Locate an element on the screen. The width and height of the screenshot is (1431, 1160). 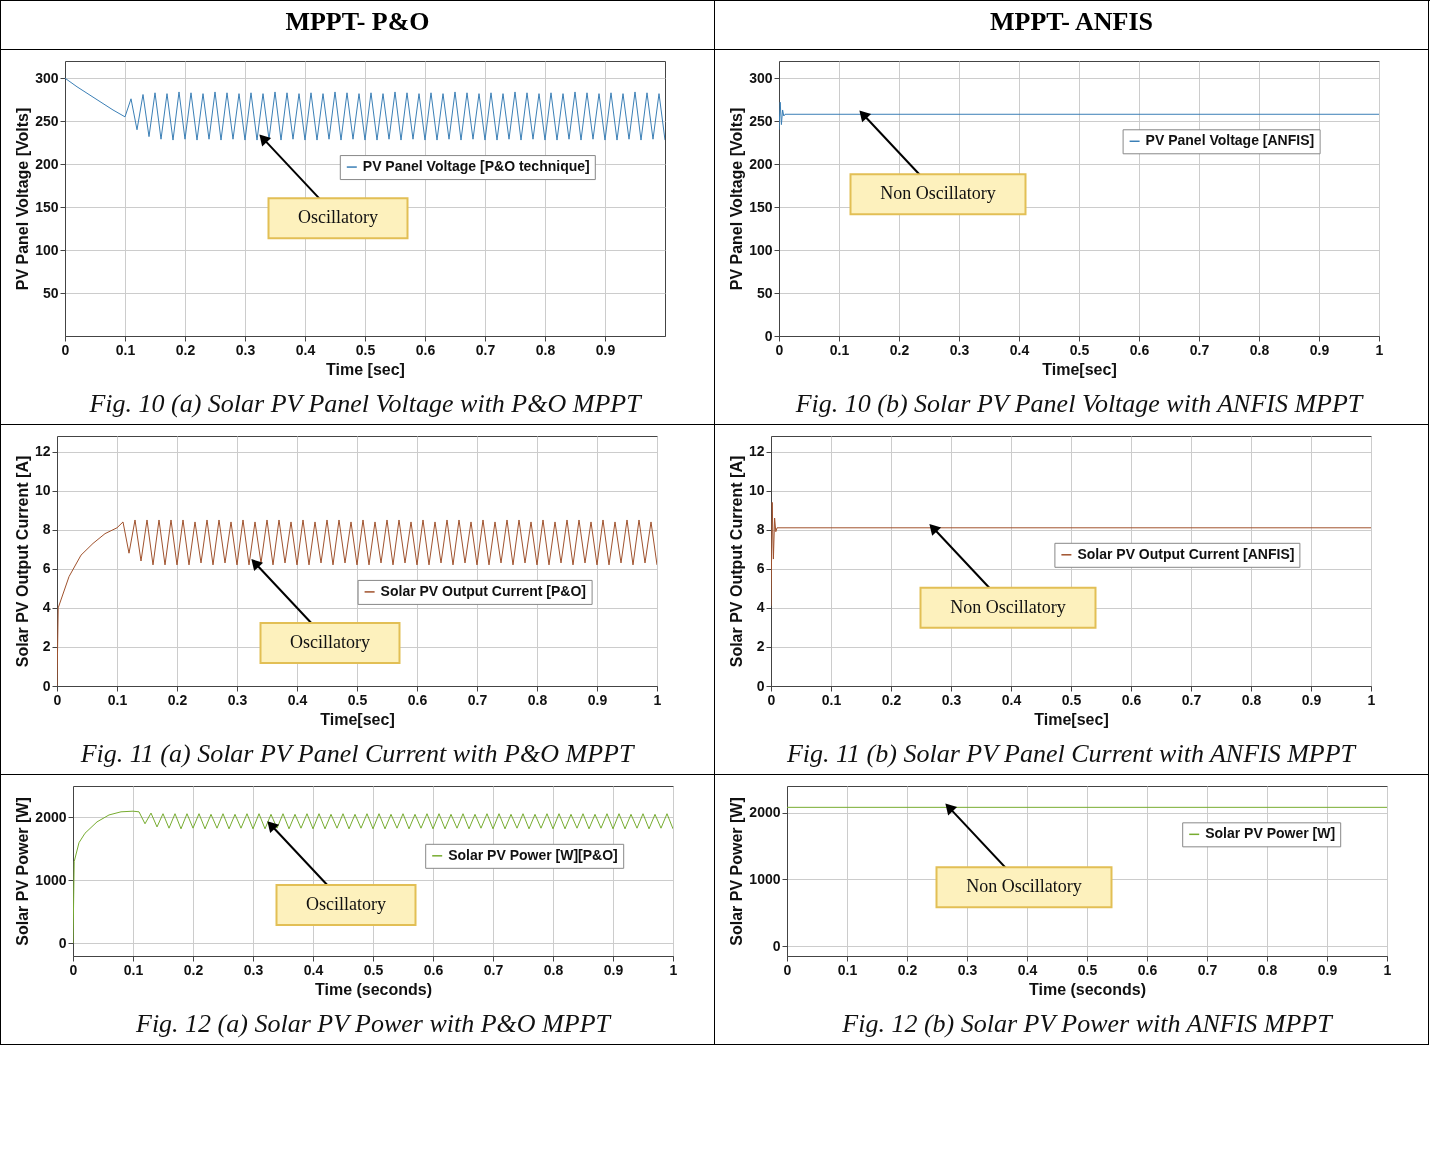
y-tick-label: 2000 is located at coordinates (51, 816).